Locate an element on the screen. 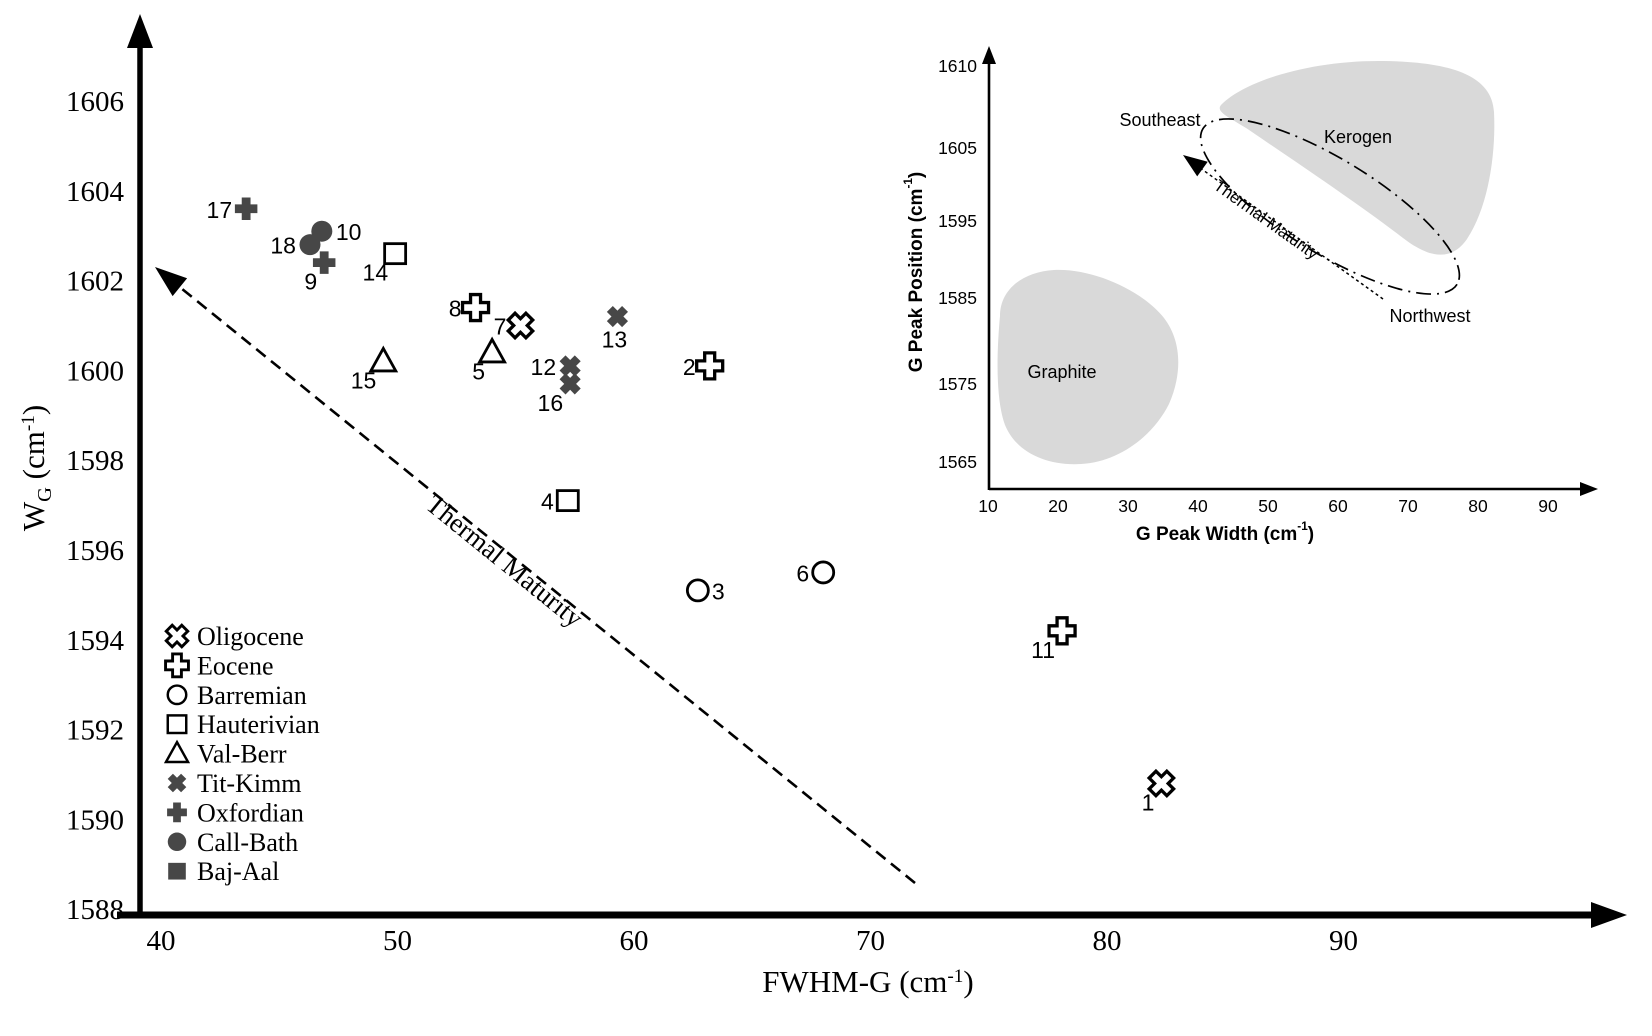  data-point-number: 14 is located at coordinates (376, 273).